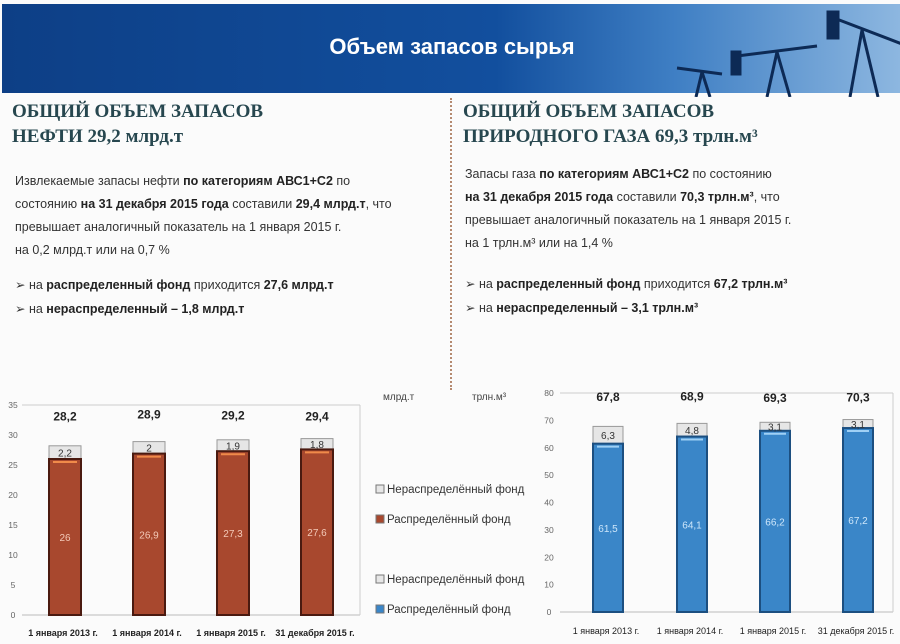 The height and width of the screenshot is (644, 900). I want to click on text-run: , что, so click(378, 204).